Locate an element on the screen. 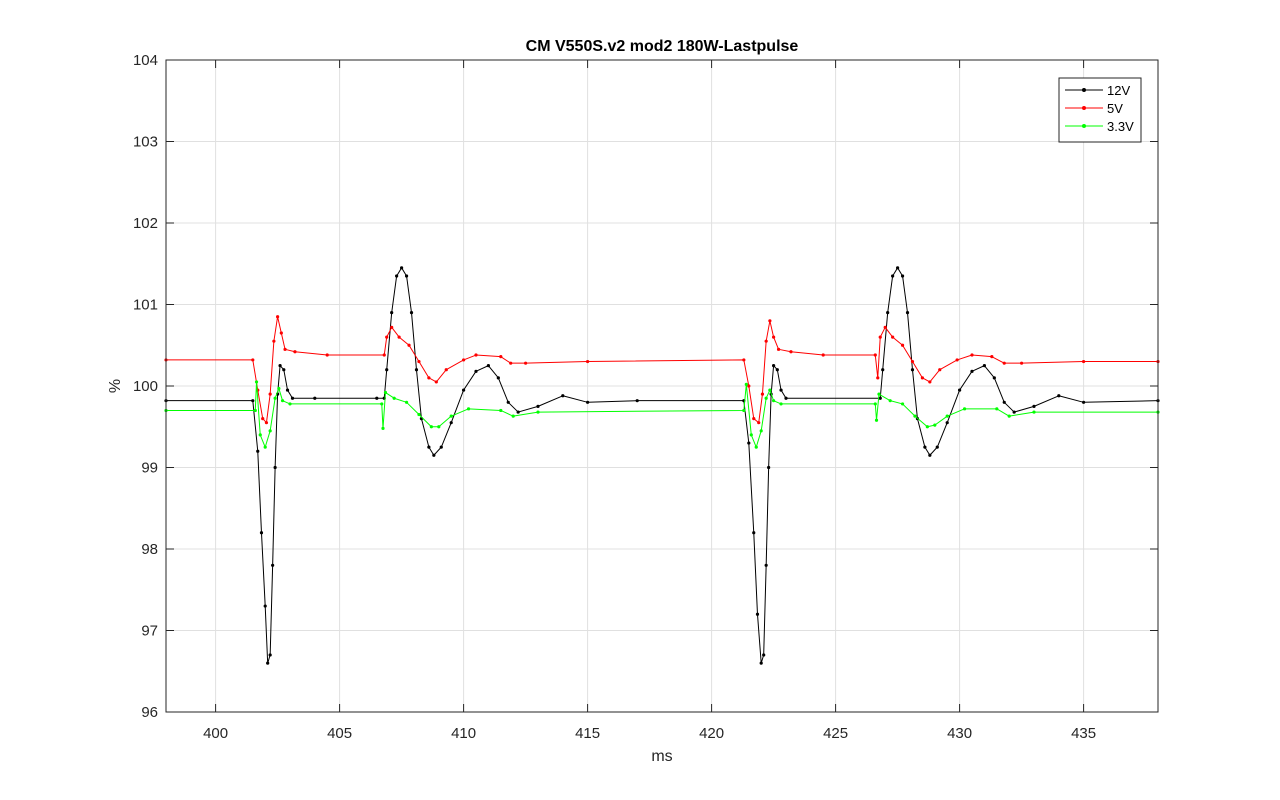 This screenshot has width=1280, height=800. y-tick-label: 96 is located at coordinates (149, 712).